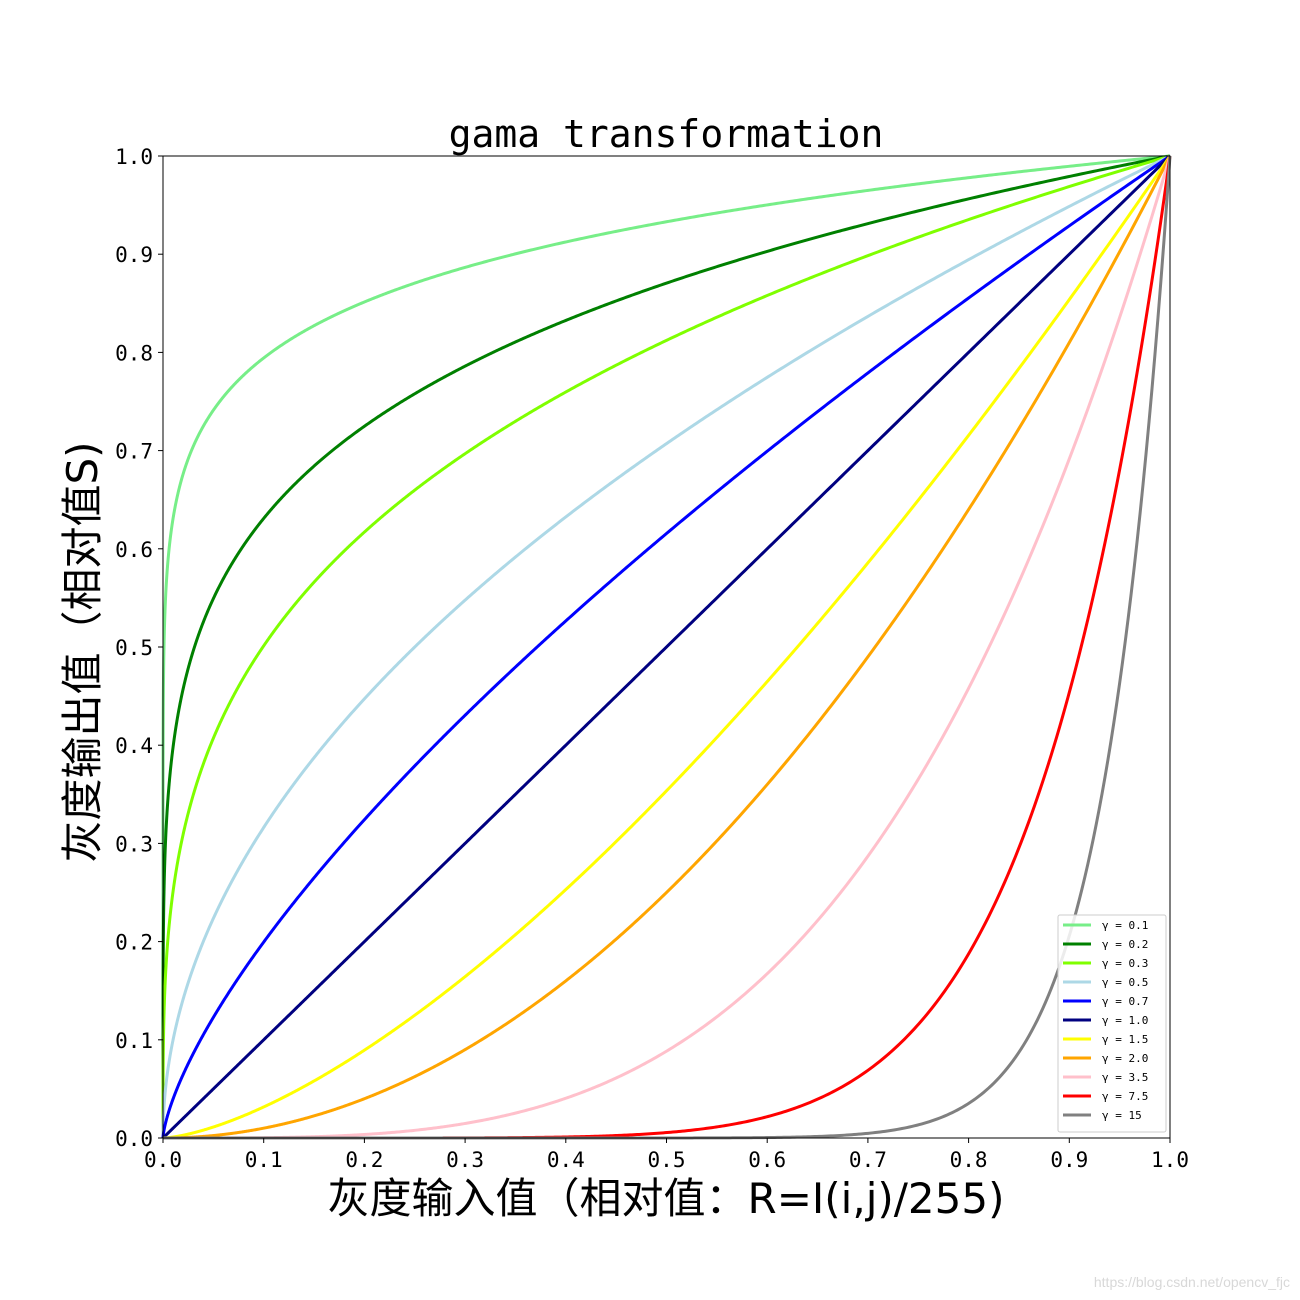 This screenshot has width=1300, height=1300. Describe the element at coordinates (1125, 1001) in the screenshot. I see `legend-label: γ = 0.7` at that location.